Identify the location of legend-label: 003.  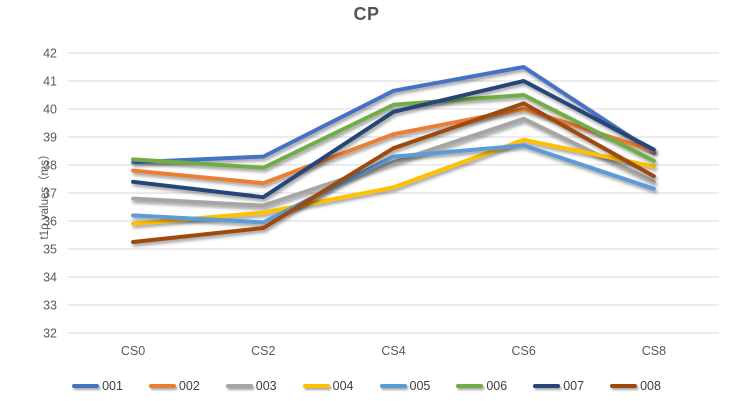
(266, 386).